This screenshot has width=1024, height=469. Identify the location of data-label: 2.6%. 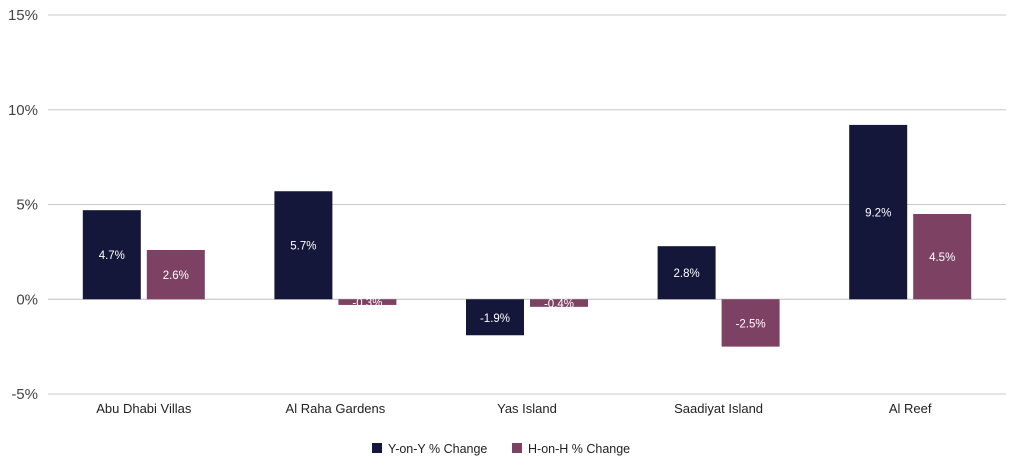
(176, 276).